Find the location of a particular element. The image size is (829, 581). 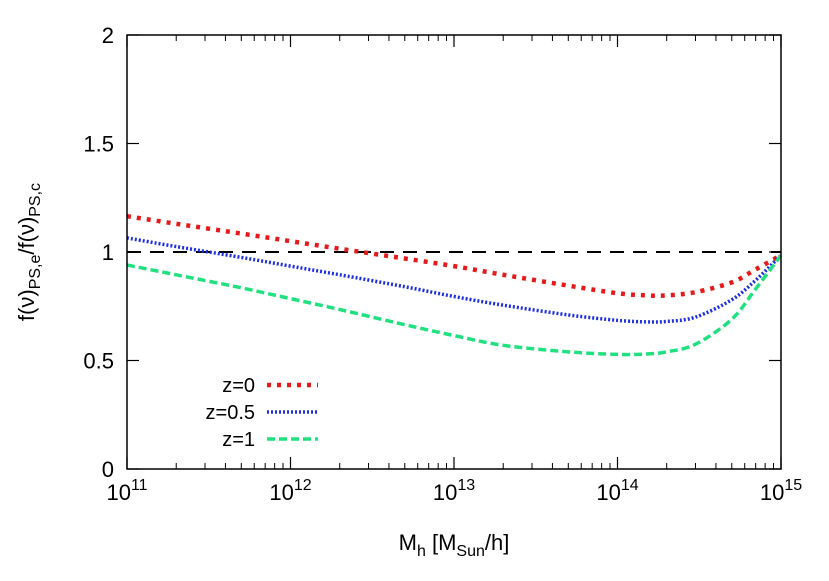

y-axis-label-s1: PS,e is located at coordinates (35, 272).